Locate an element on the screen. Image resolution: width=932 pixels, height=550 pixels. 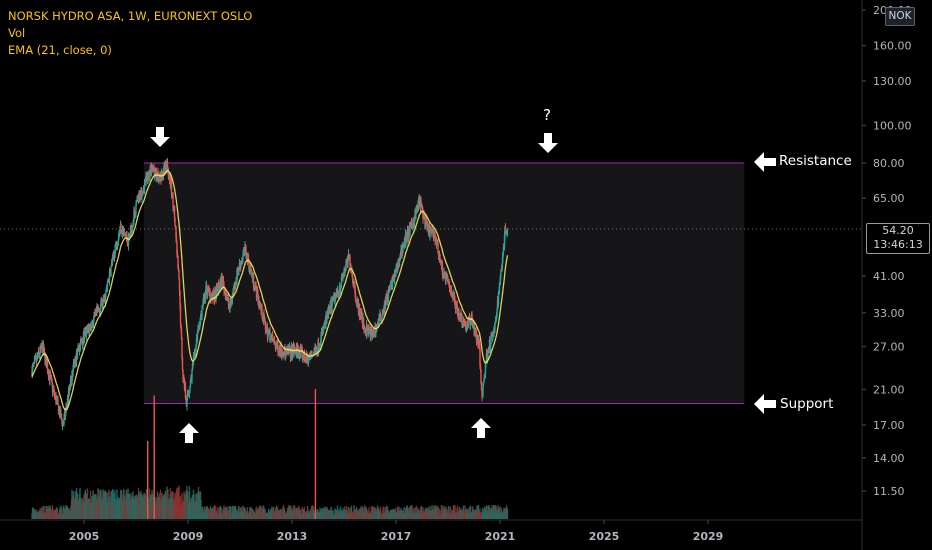
time-tick-label: 2029 is located at coordinates (708, 536).